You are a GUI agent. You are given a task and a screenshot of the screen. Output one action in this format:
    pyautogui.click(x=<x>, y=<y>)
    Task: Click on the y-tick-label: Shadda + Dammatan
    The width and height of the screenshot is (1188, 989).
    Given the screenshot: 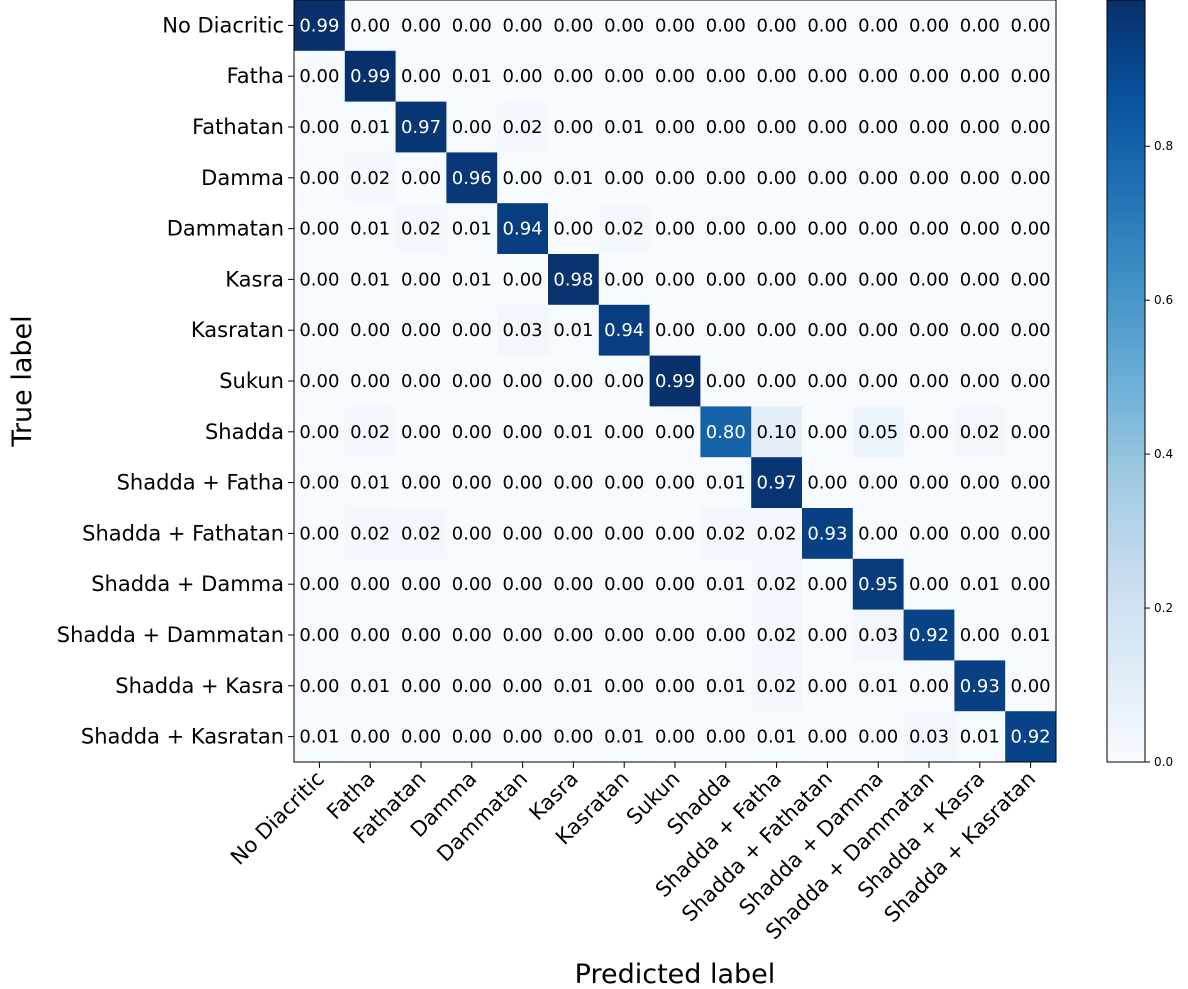 What is the action you would take?
    pyautogui.click(x=170, y=635)
    